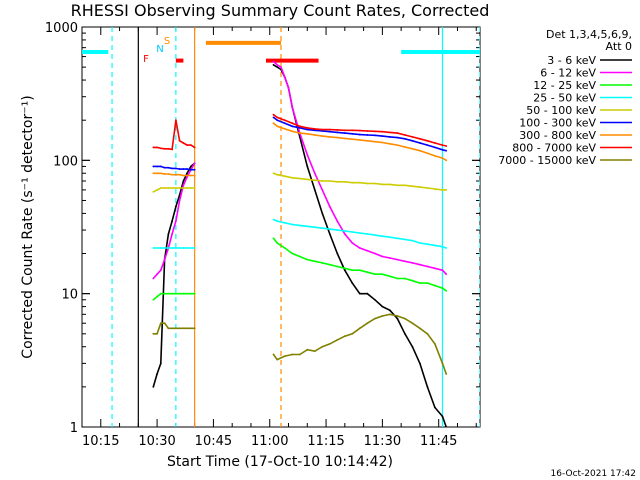  I want to click on x-tick-label: 10:15, so click(100, 441).